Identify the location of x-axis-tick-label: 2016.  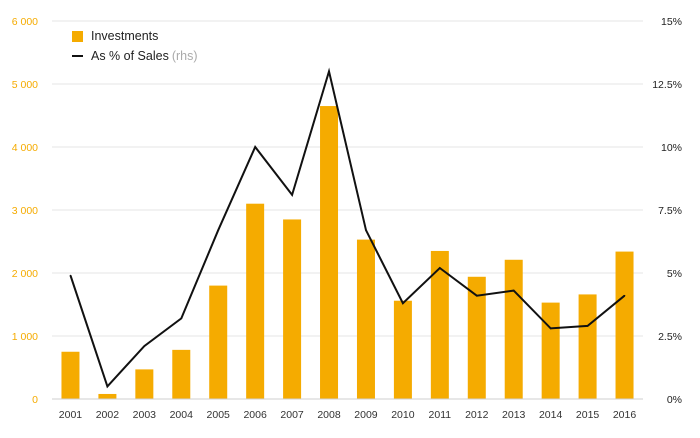
(625, 415).